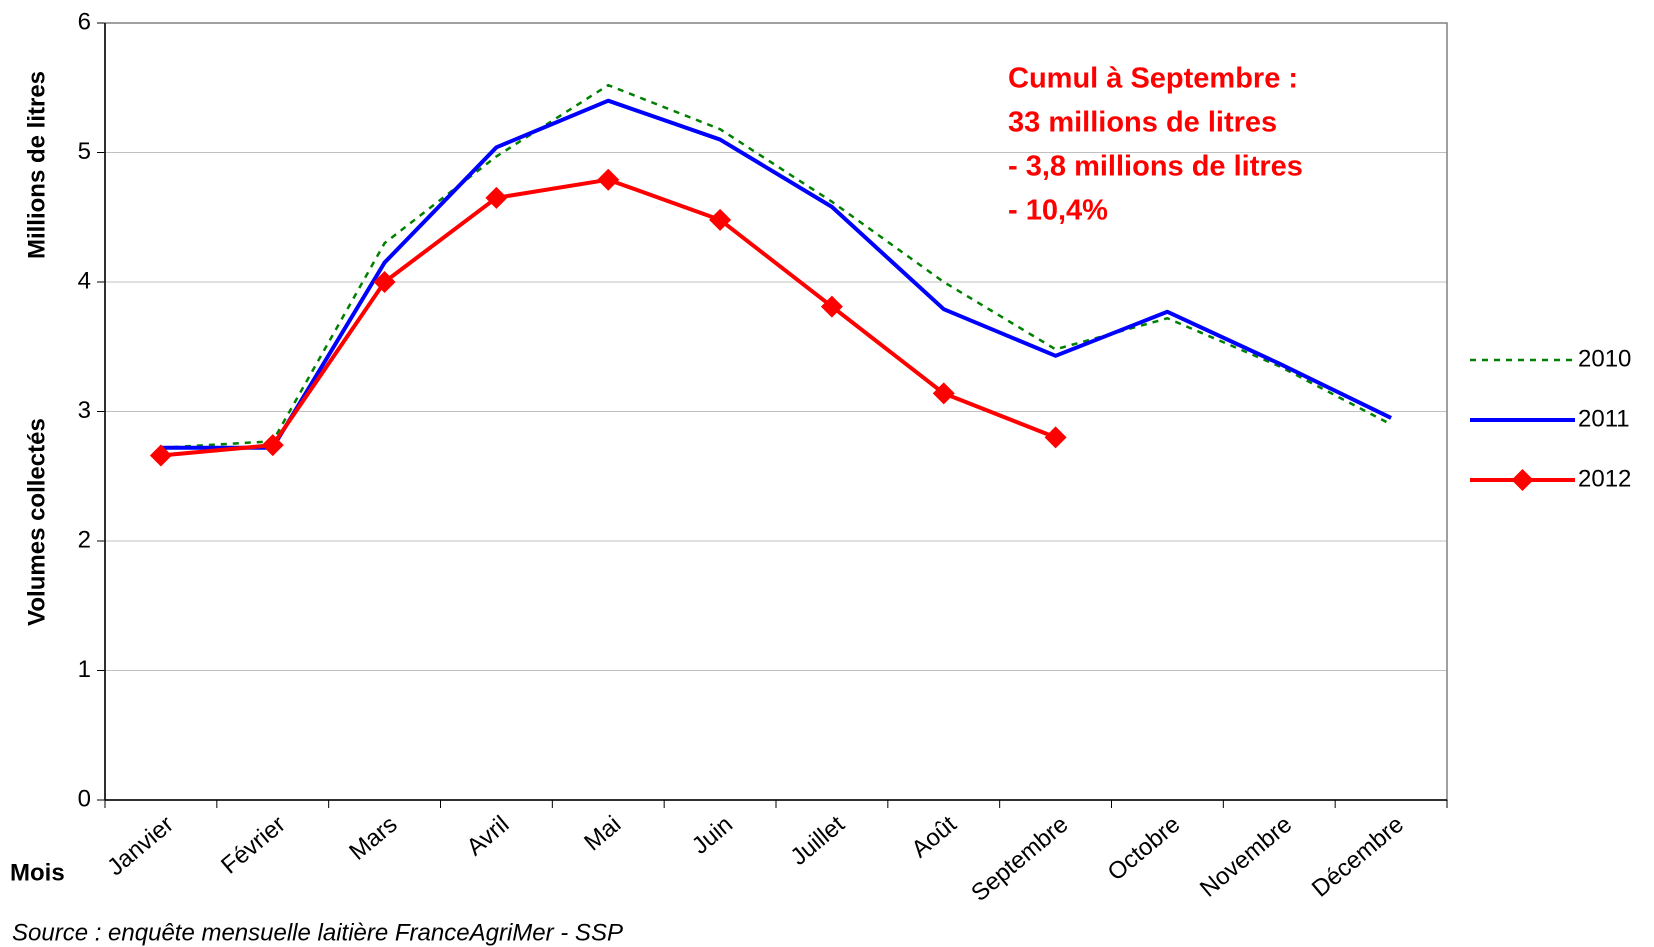  What do you see at coordinates (84, 798) in the screenshot?
I see `y-tick-label: 0` at bounding box center [84, 798].